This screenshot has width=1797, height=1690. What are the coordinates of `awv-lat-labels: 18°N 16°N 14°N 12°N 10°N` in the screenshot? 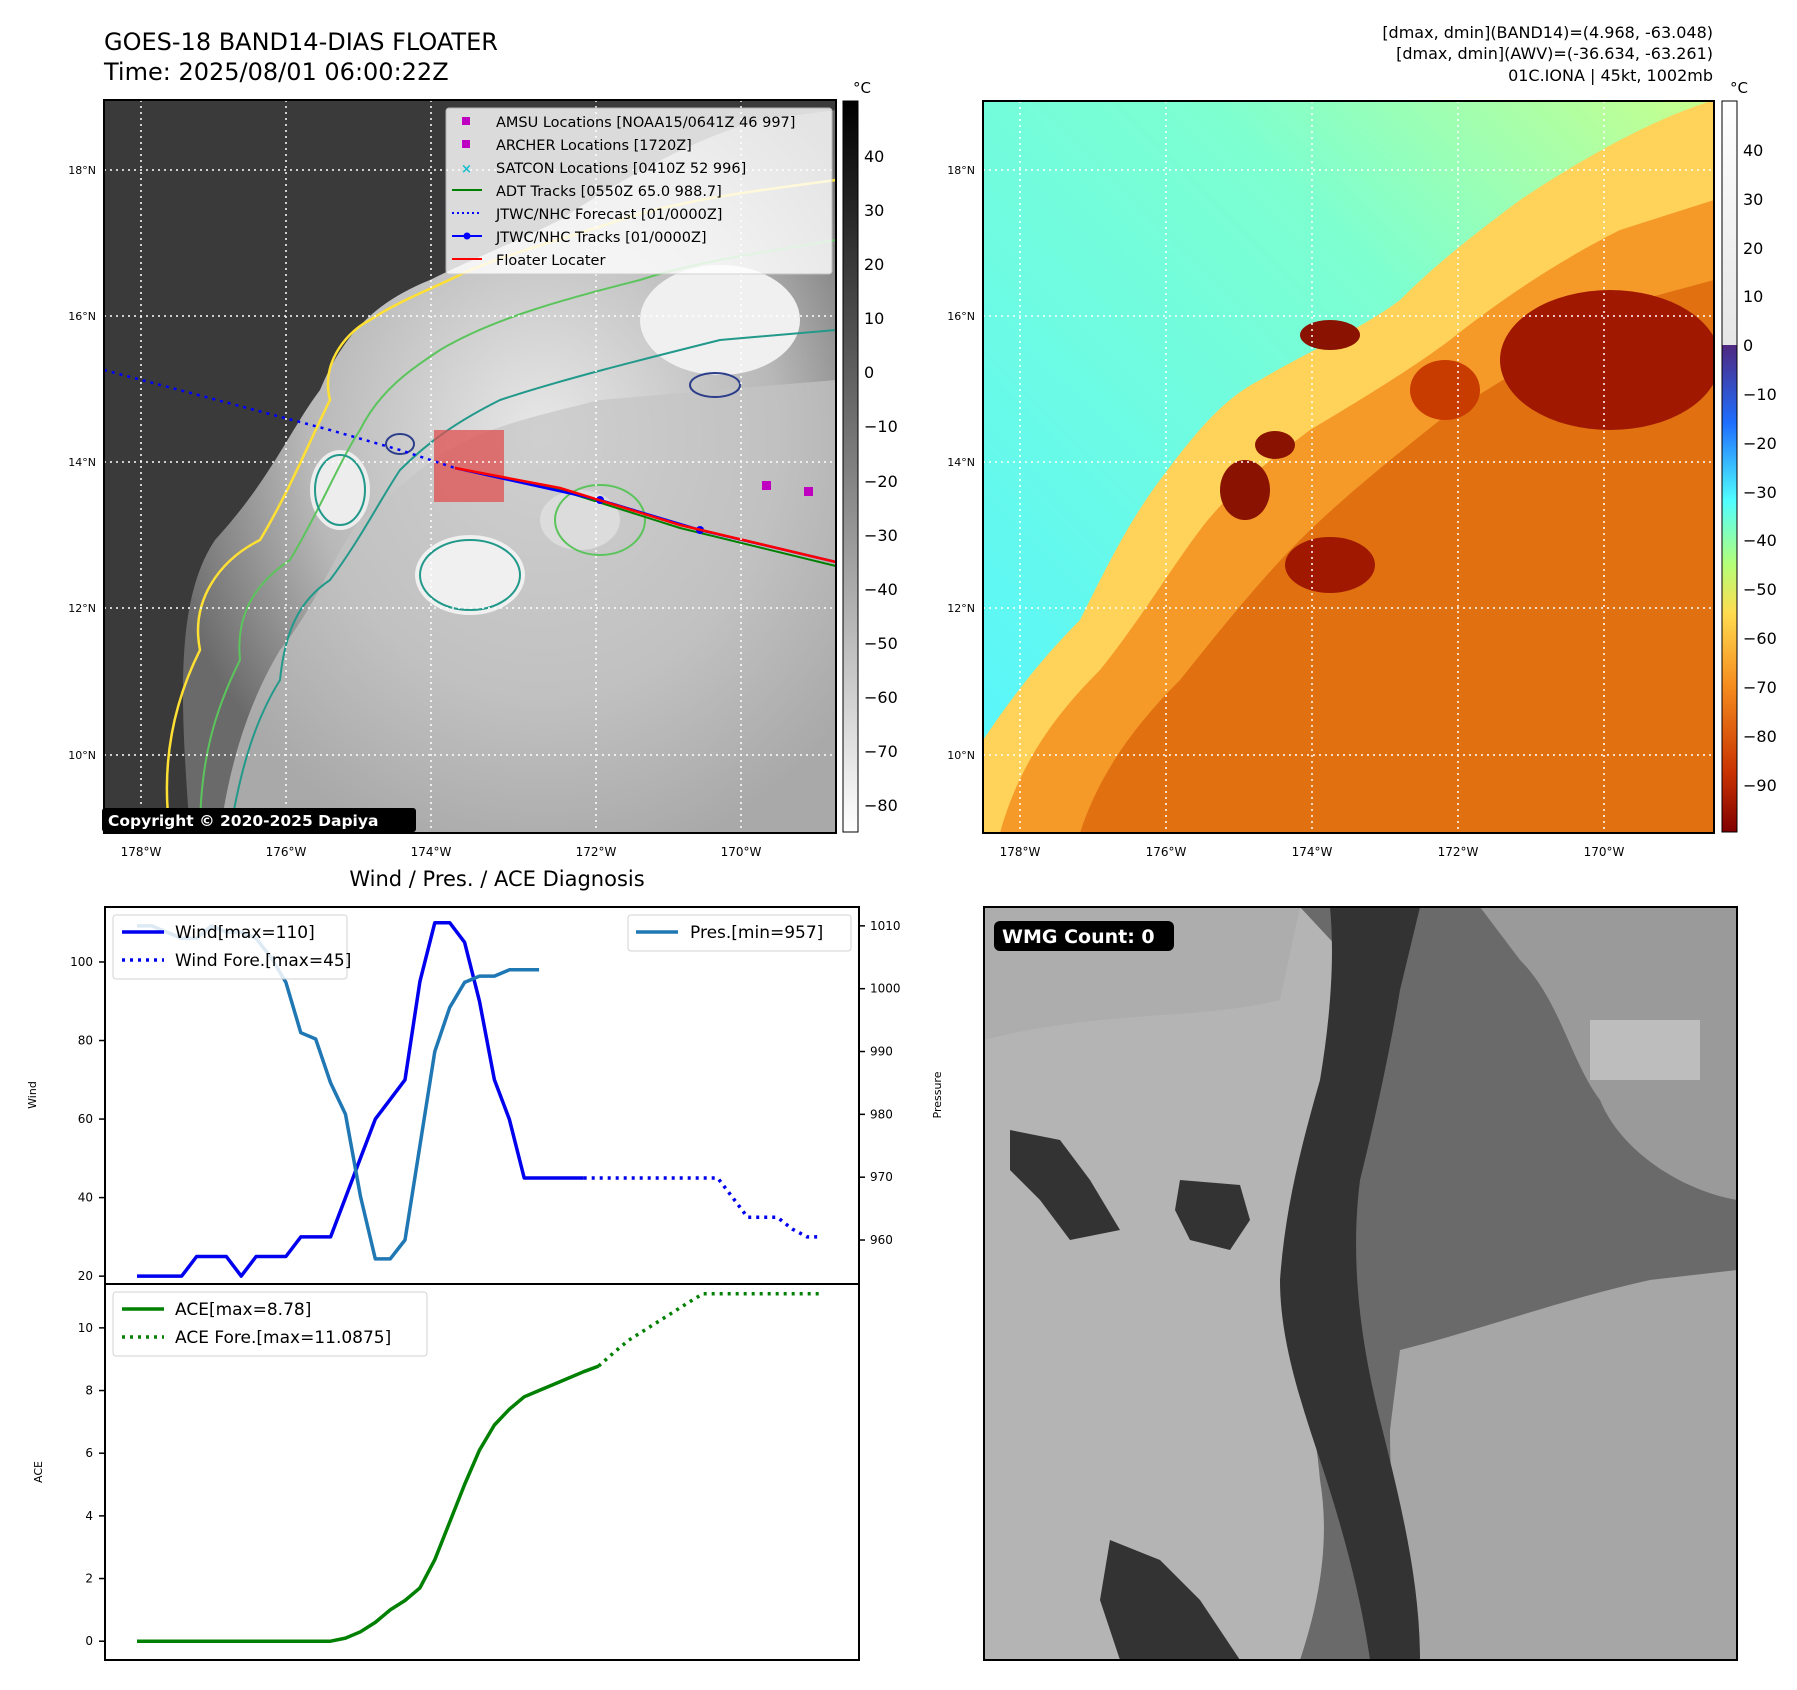 It's located at (961, 463).